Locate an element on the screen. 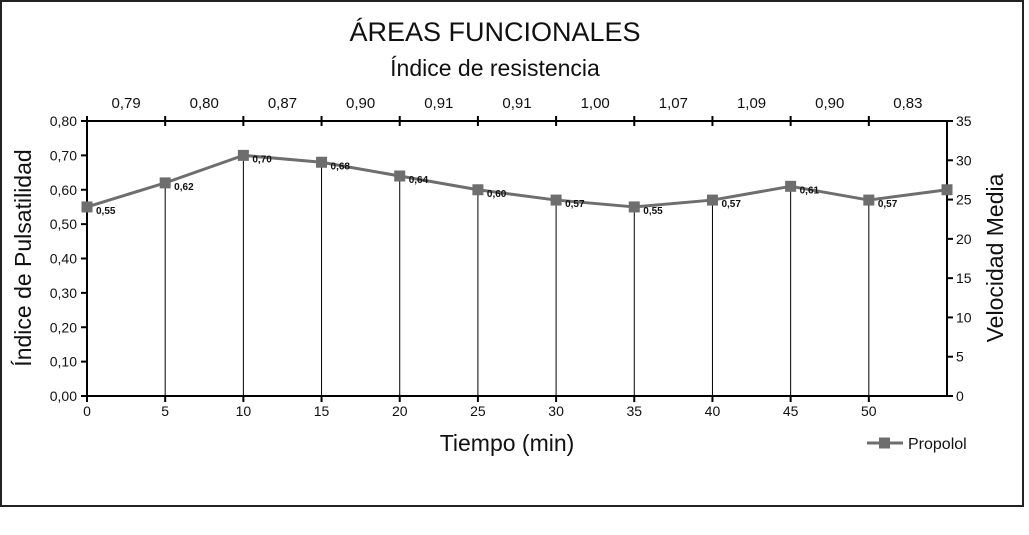 Image resolution: width=1029 pixels, height=535 pixels. resistance-index-label: 1,09 is located at coordinates (751, 103).